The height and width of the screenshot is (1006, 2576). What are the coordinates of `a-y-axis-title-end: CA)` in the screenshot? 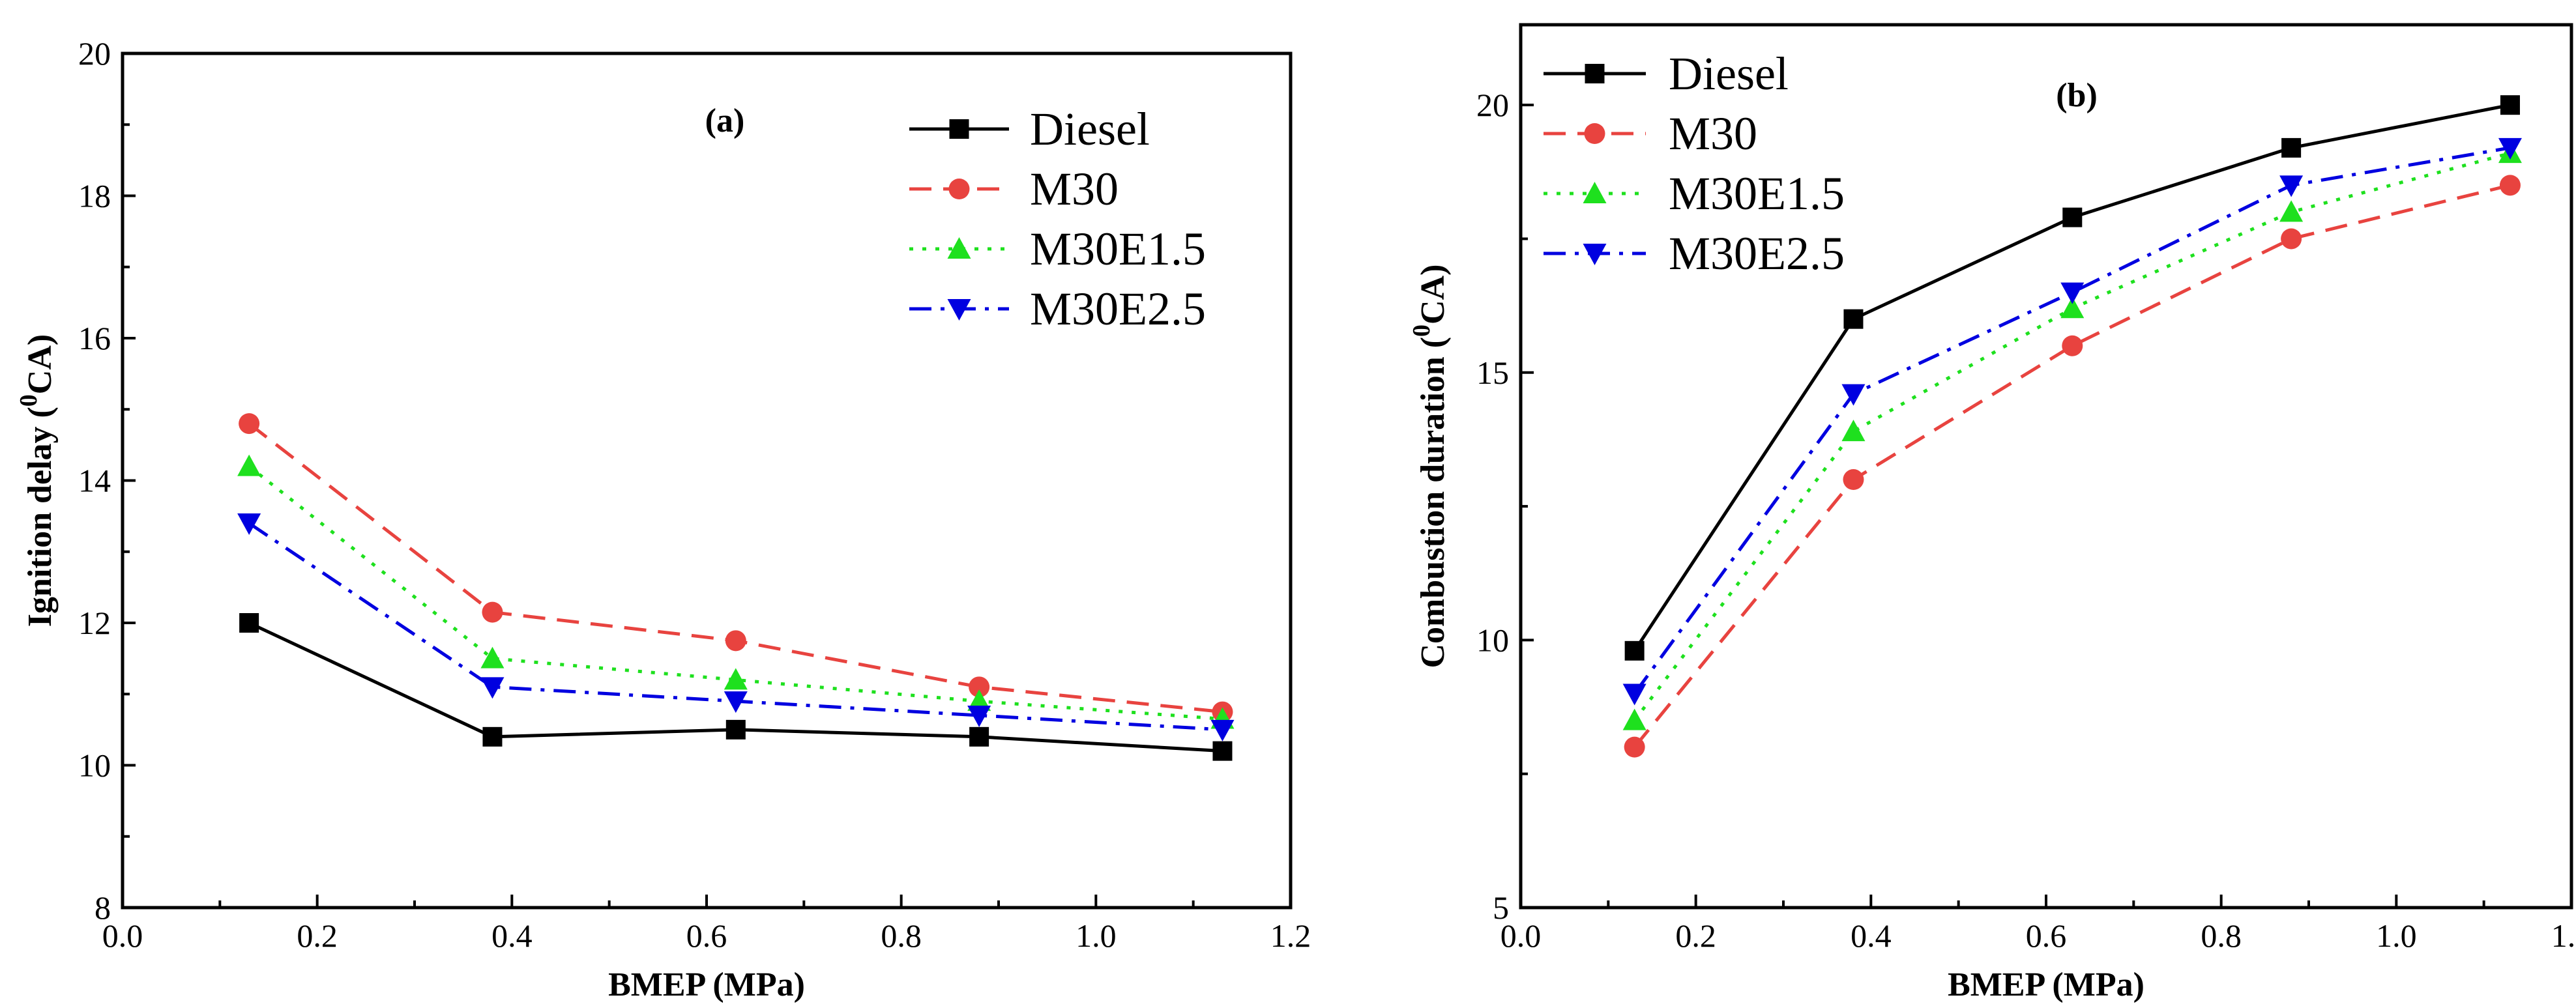 It's located at (40, 364).